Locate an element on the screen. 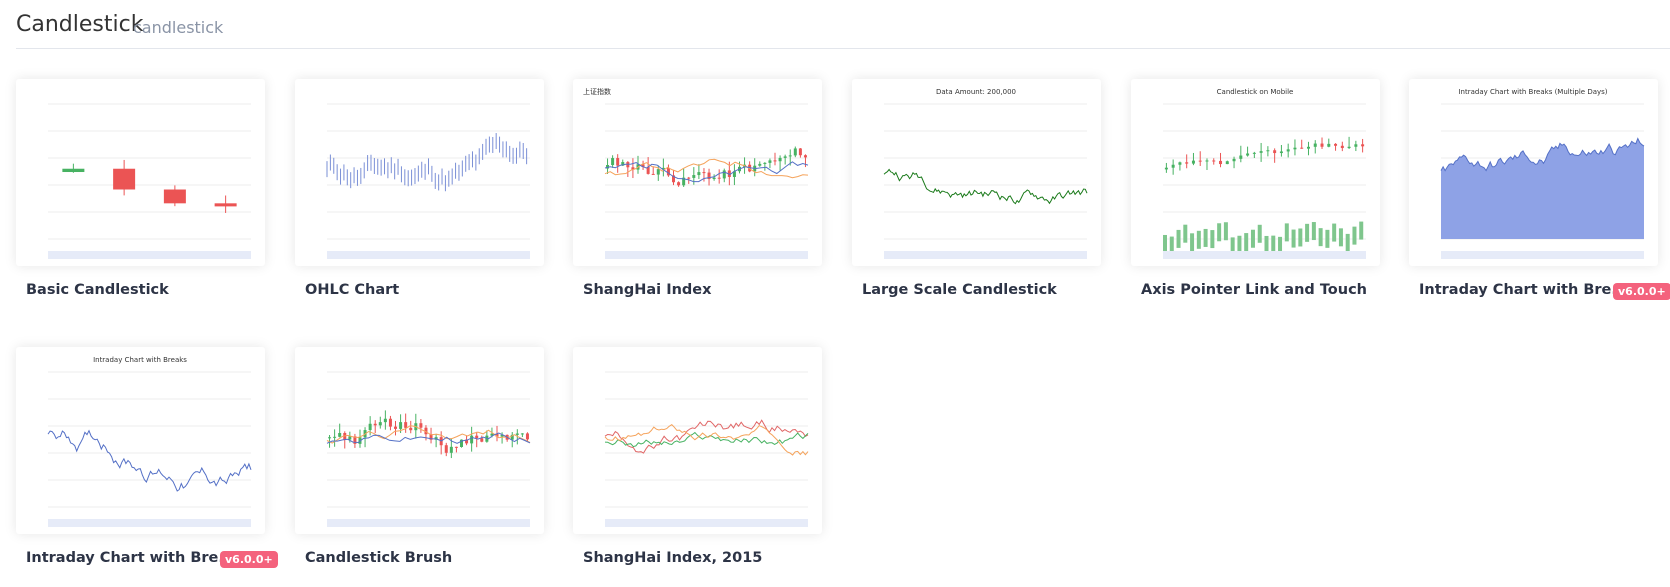  section-subtitle: candlestick is located at coordinates (178, 27).